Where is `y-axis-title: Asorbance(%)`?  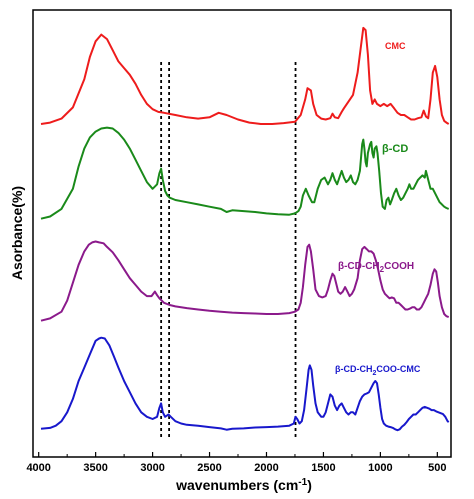 y-axis-title: Asorbance(%) is located at coordinates (17, 233).